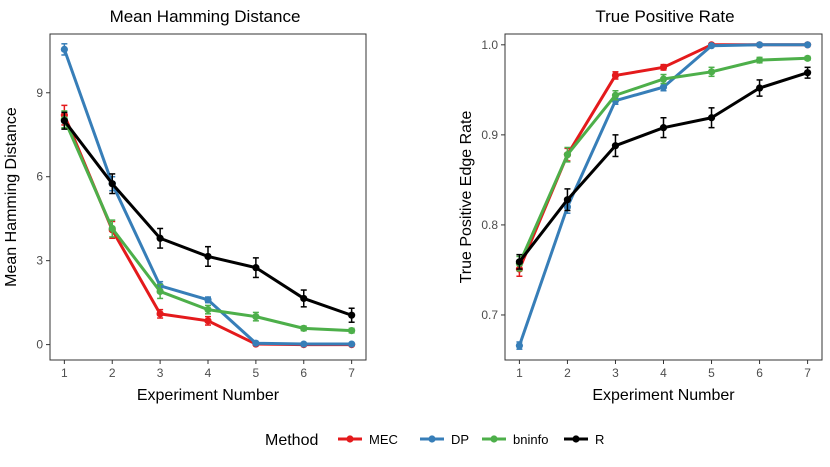  Describe the element at coordinates (584, 439) in the screenshot. I see `legend-entry-r: R` at that location.